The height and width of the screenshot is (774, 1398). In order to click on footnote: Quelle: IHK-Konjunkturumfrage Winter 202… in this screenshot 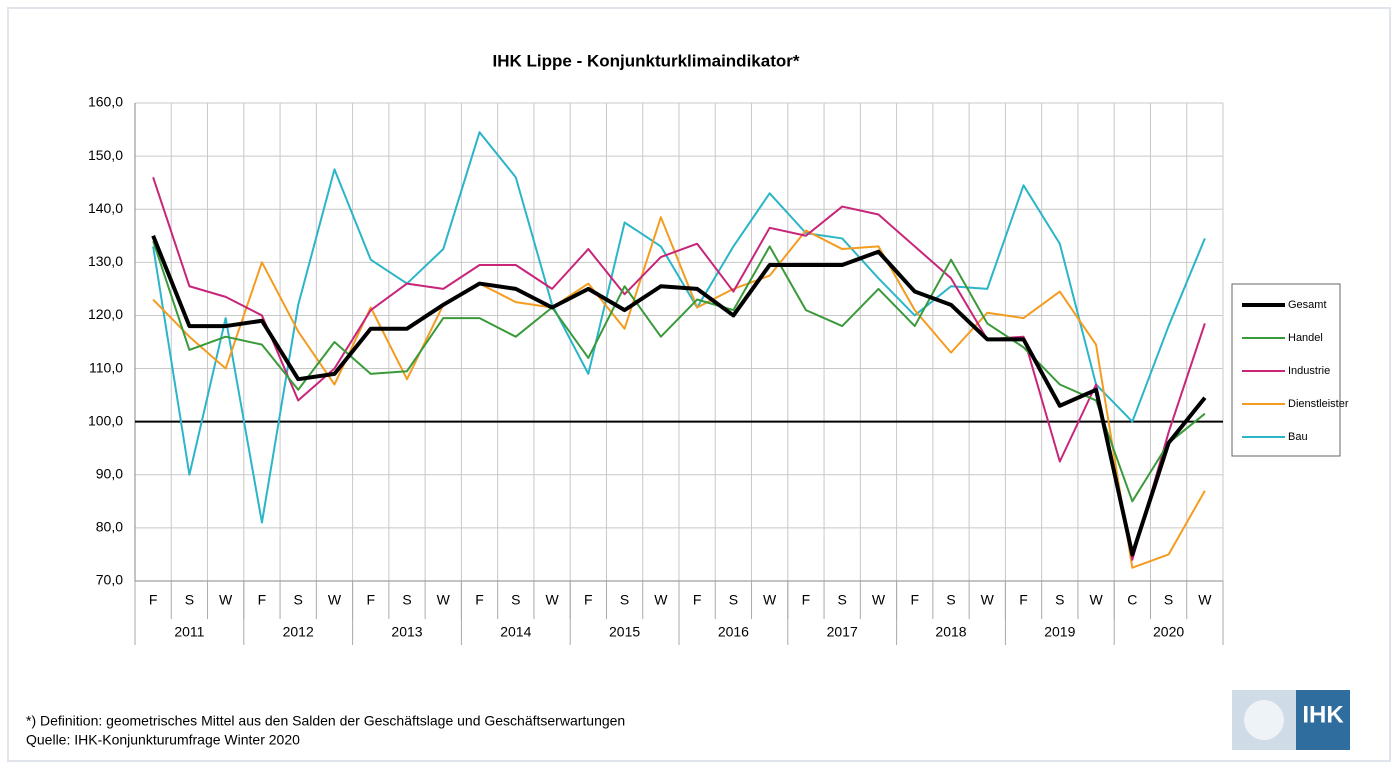, I will do `click(163, 740)`.